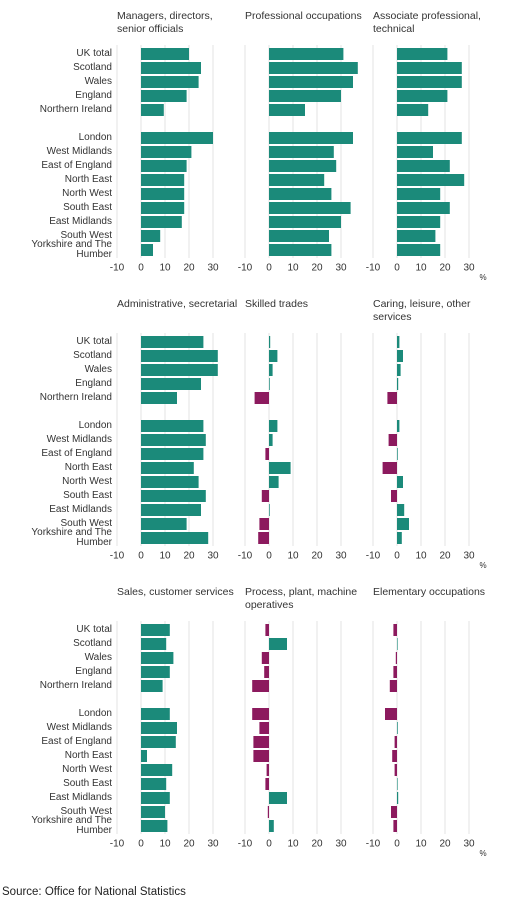 The width and height of the screenshot is (524, 907). Describe the element at coordinates (95, 713) in the screenshot. I see `category-label: London` at that location.